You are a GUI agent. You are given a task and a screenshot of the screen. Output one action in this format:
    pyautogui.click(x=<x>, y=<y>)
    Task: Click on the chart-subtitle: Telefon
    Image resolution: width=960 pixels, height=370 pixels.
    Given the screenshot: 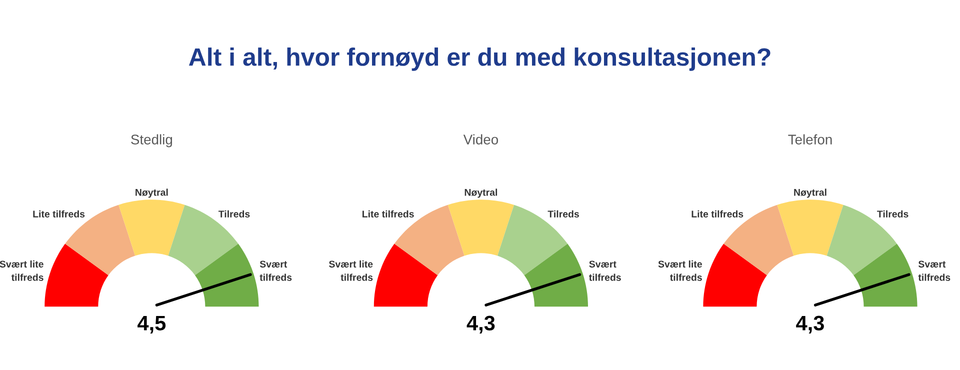 What is the action you would take?
    pyautogui.click(x=810, y=139)
    